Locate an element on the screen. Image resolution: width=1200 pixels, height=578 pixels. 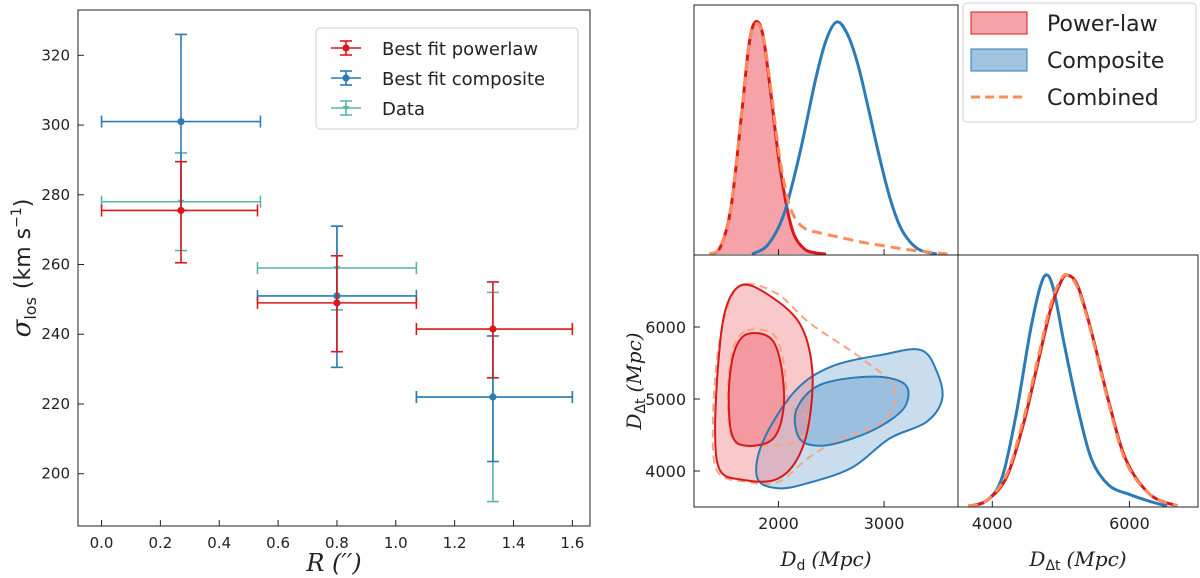
joint-ytick-label: 6000 is located at coordinates (665, 327).